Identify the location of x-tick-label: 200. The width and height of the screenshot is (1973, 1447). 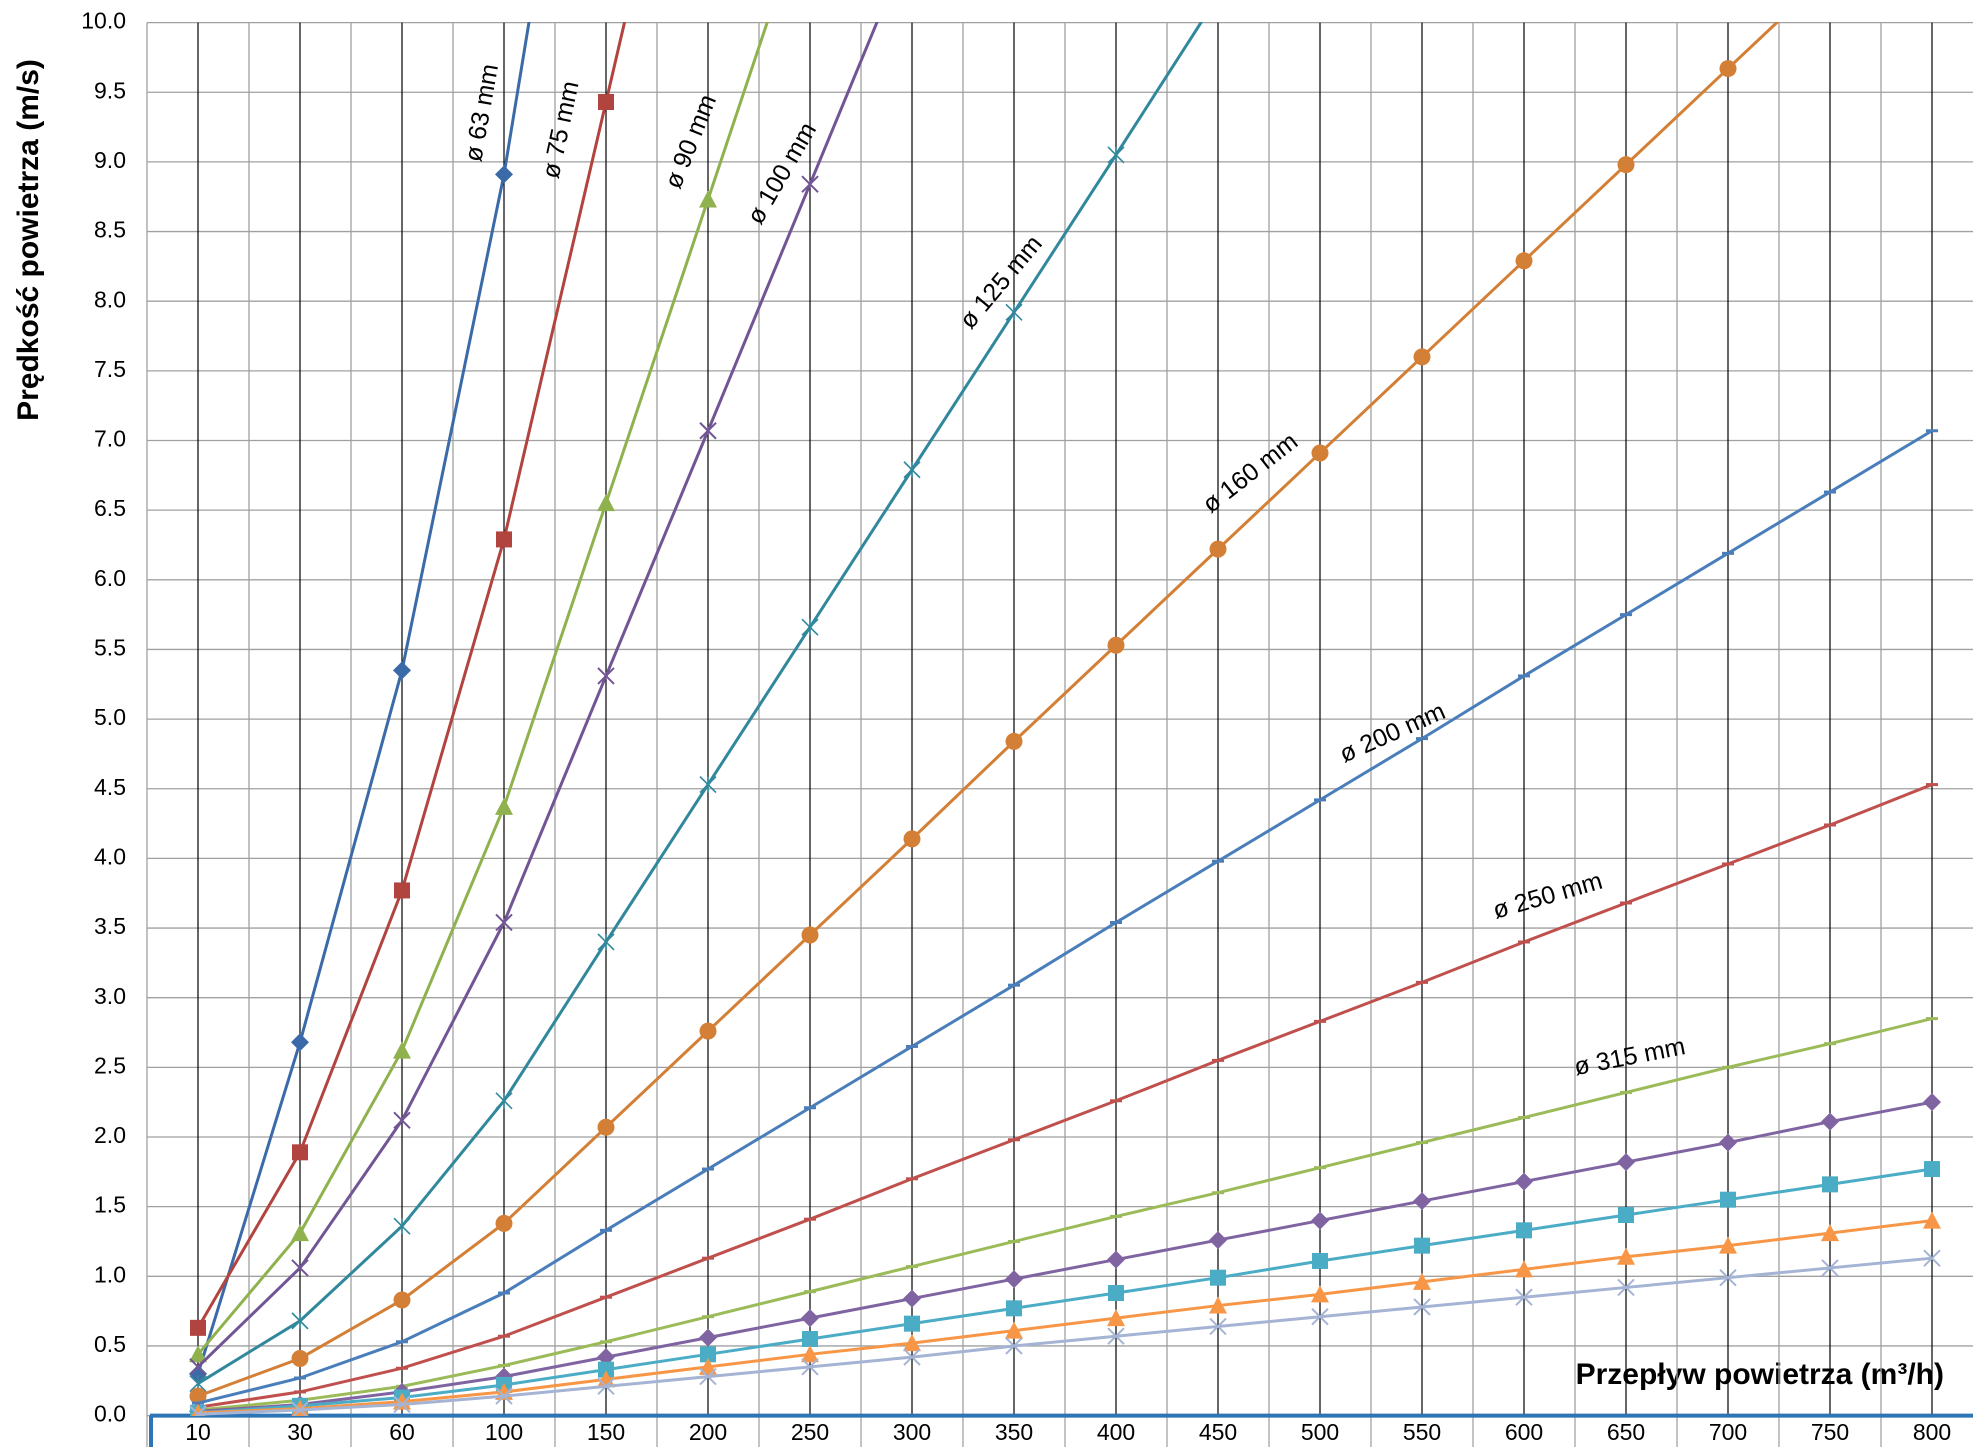
(708, 1432).